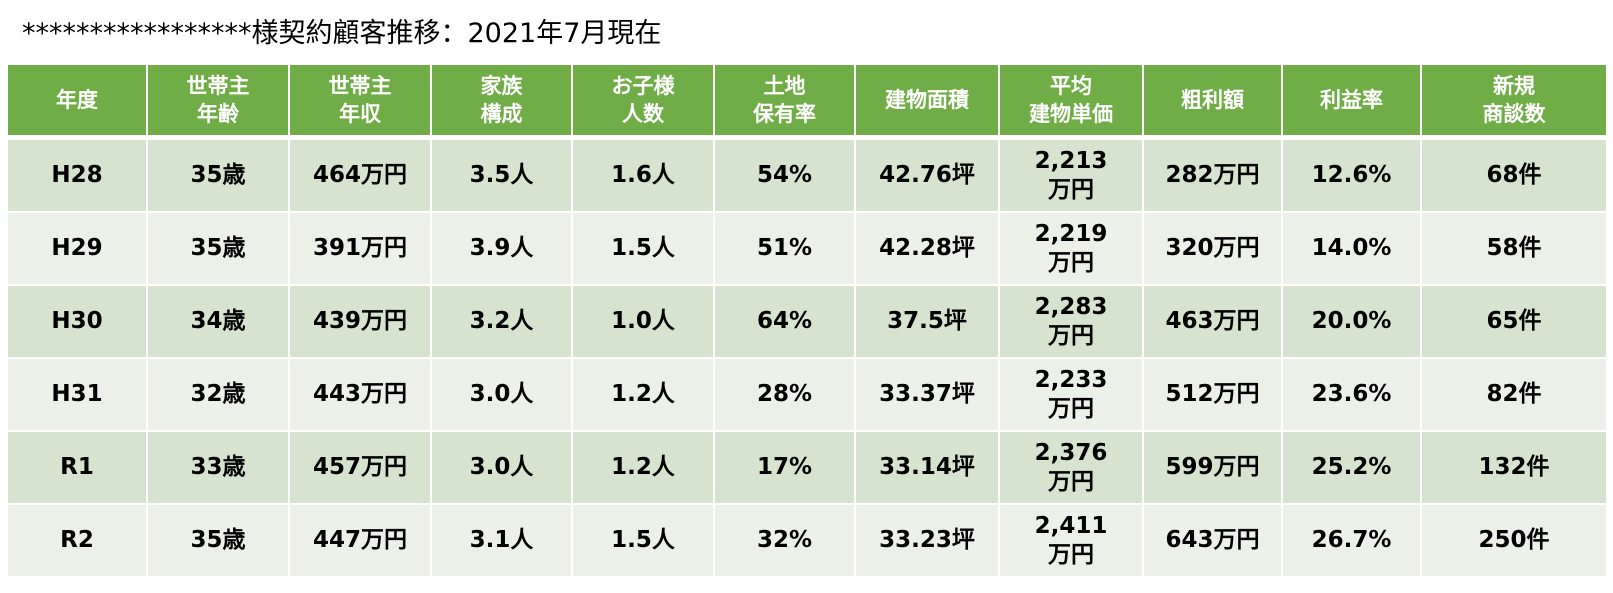 This screenshot has height=593, width=1613. What do you see at coordinates (1212, 174) in the screenshot?
I see `cell-gross-profit: 282万円` at bounding box center [1212, 174].